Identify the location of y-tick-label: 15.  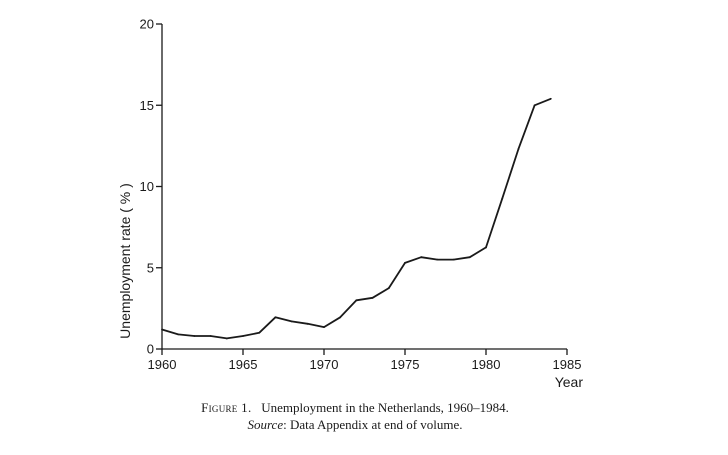
(147, 105).